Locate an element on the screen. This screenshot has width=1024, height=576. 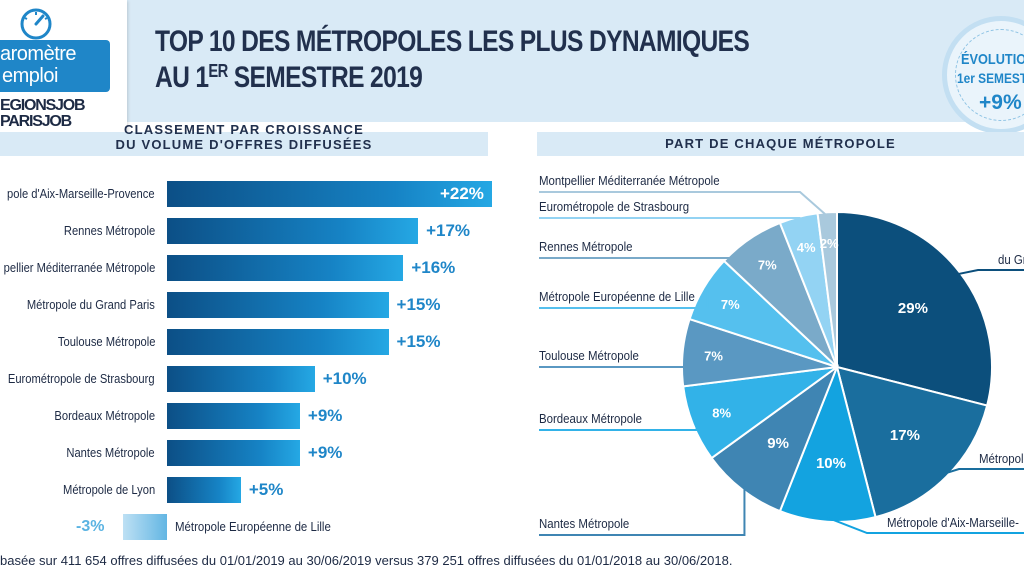
bar-value-label: +10% is located at coordinates (344, 378).